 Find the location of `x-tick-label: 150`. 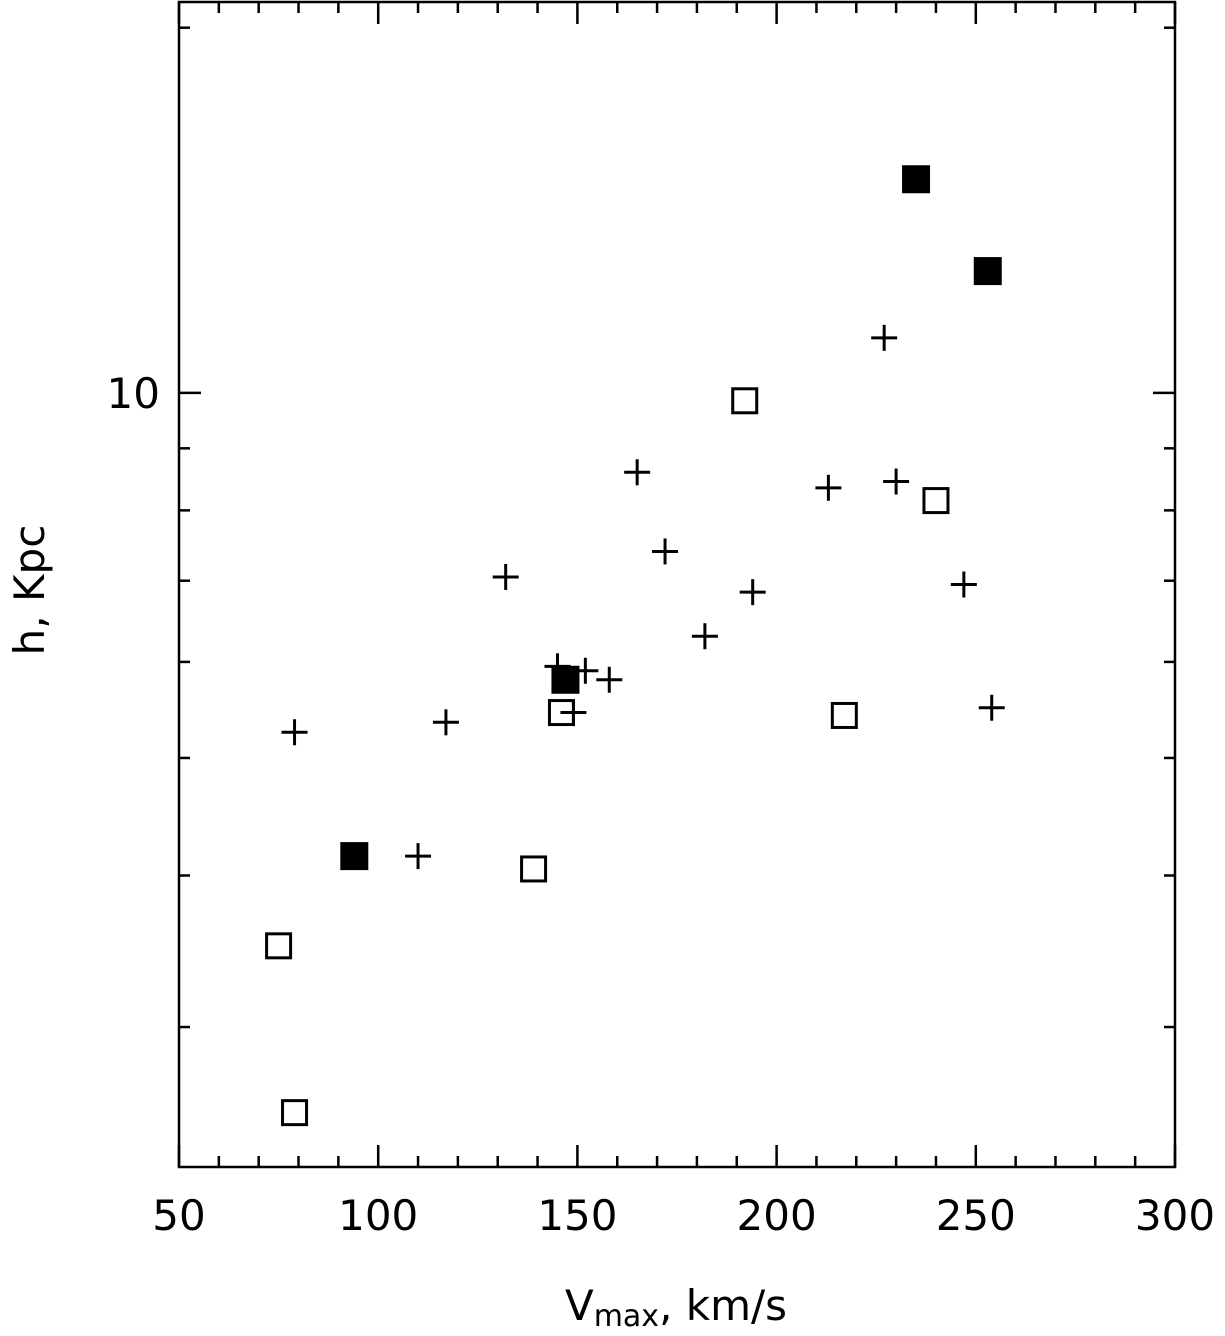

x-tick-label: 150 is located at coordinates (577, 1215).